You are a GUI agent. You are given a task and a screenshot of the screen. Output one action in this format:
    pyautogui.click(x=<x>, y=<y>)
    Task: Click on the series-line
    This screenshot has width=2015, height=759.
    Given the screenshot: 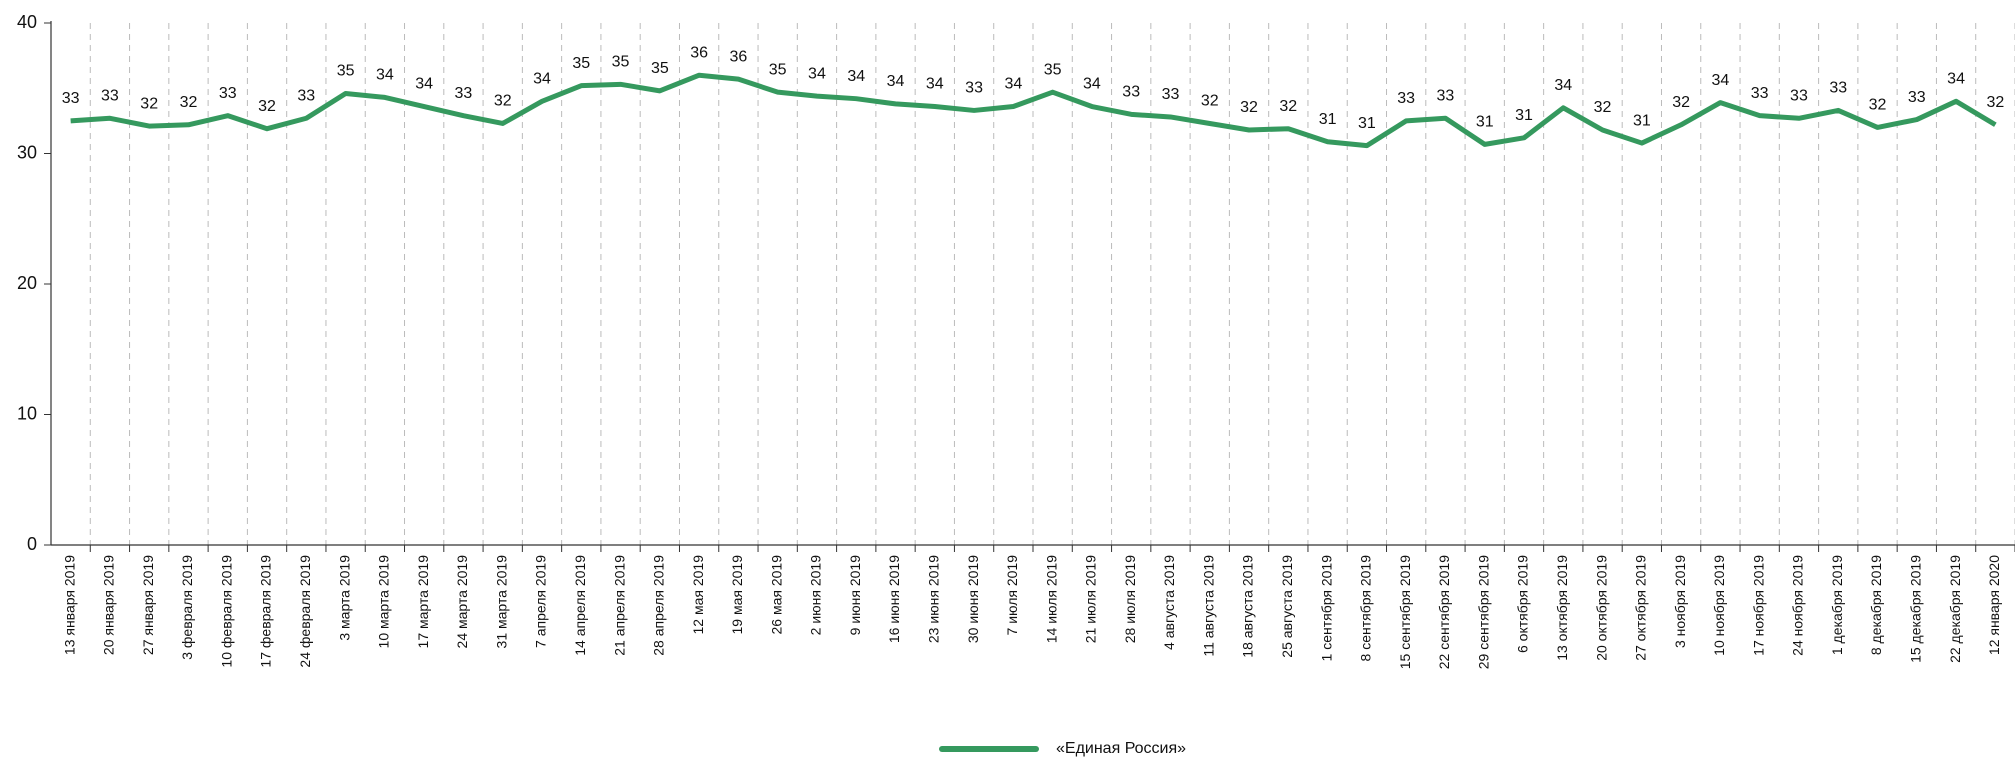 What is the action you would take?
    pyautogui.click(x=1033, y=110)
    